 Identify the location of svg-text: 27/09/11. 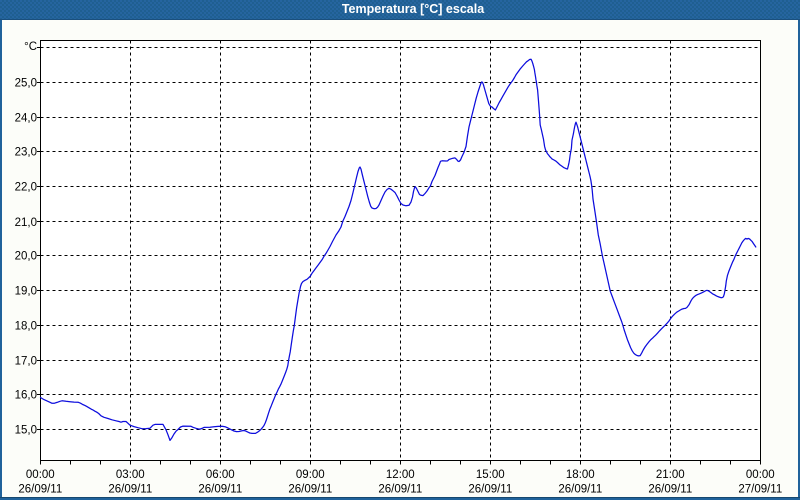
(760, 490).